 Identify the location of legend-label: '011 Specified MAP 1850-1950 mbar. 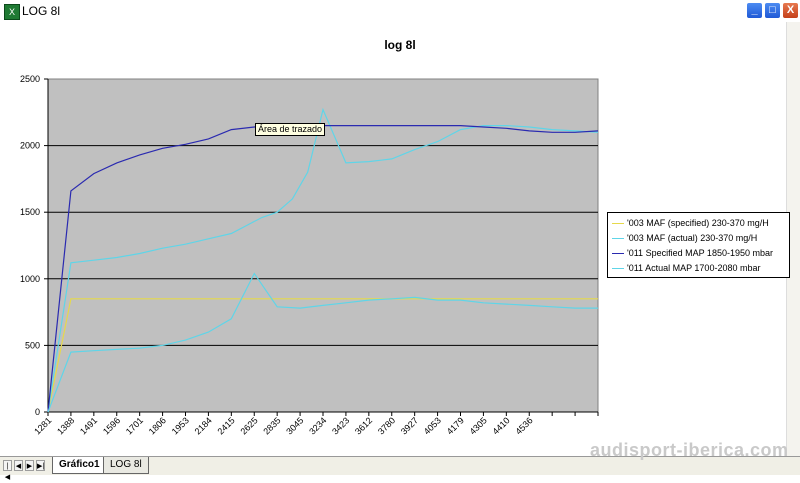
(700, 253).